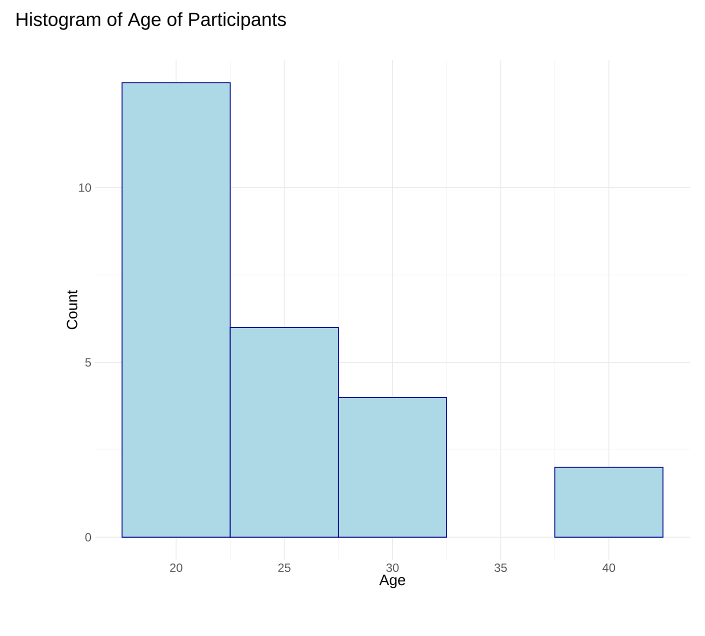 Image resolution: width=705 pixels, height=636 pixels. I want to click on x-tick-label: 20, so click(176, 568).